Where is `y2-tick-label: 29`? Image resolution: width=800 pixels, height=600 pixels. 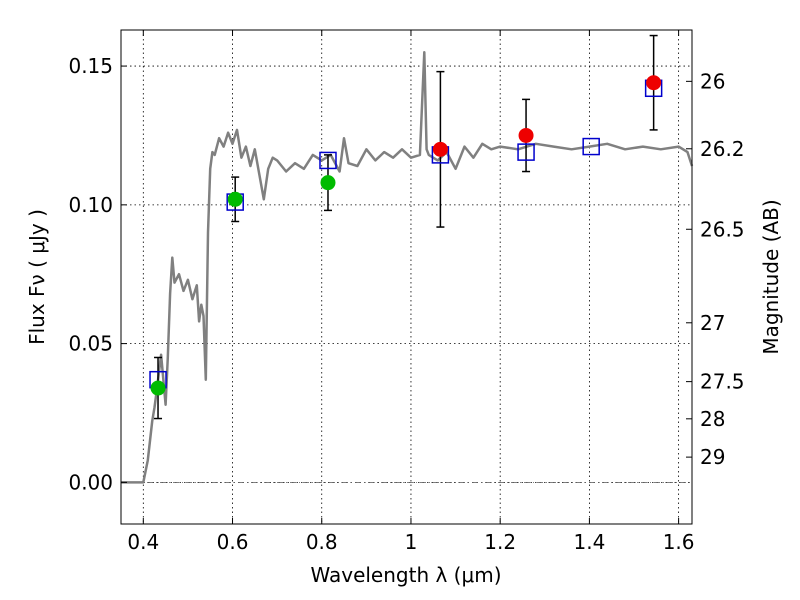
y2-tick-label: 29 is located at coordinates (712, 457).